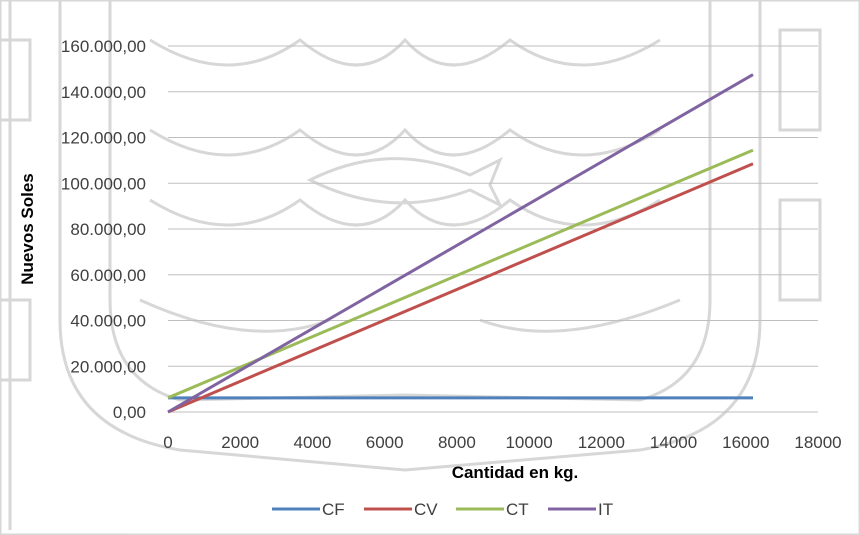 This screenshot has height=535, width=860. What do you see at coordinates (333, 509) in the screenshot?
I see `legend-label-cf: CF` at bounding box center [333, 509].